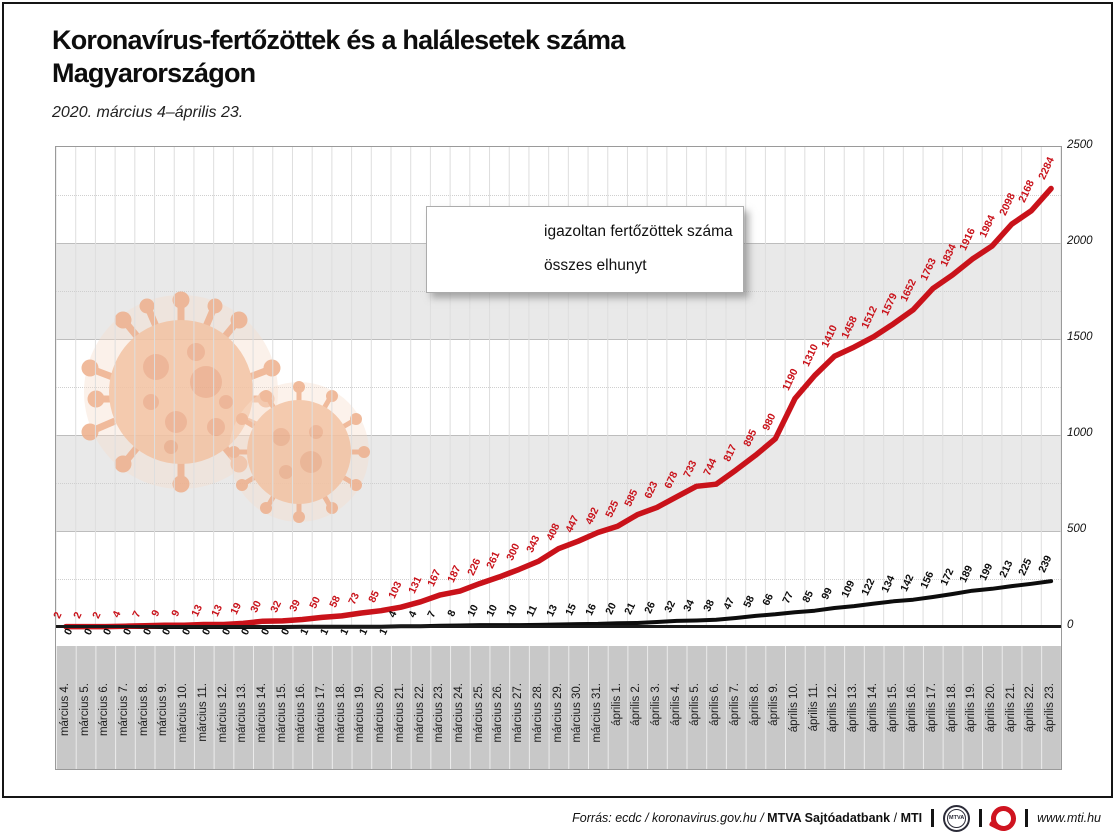 The width and height of the screenshot is (1117, 836). I want to click on date-label: március 15., so click(281, 713).